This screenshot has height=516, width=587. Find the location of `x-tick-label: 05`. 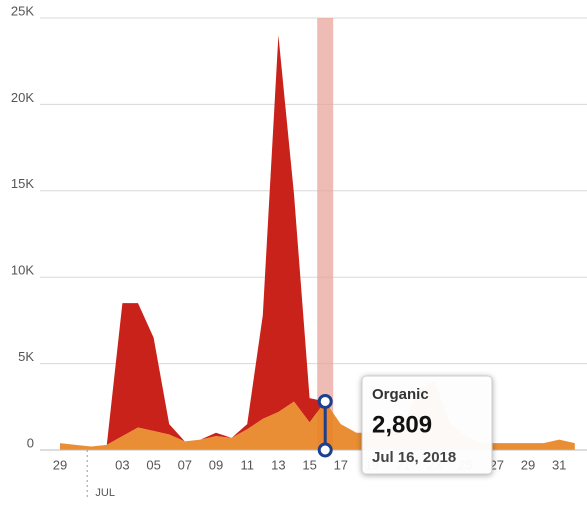

x-tick-label: 05 is located at coordinates (153, 464).